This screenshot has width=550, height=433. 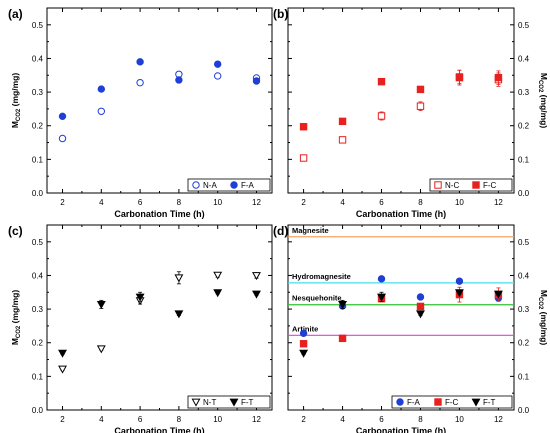 What do you see at coordinates (280, 14) in the screenshot?
I see `panel-label: (b)` at bounding box center [280, 14].